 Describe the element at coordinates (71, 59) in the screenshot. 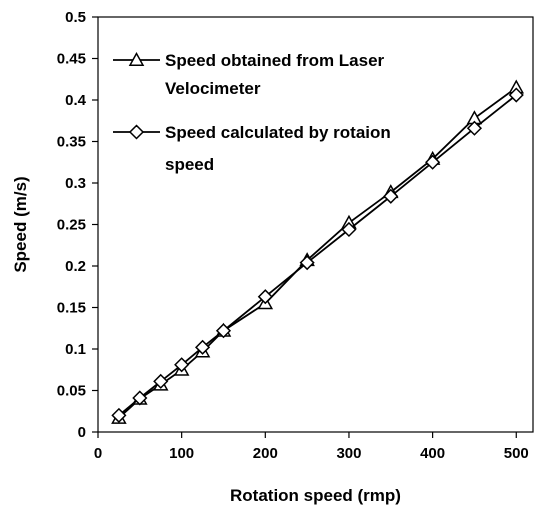

I see `y-tick-label: 0.45` at that location.